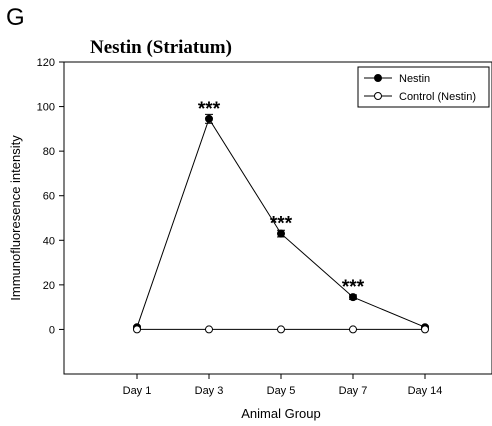 The height and width of the screenshot is (426, 492). Describe the element at coordinates (437, 97) in the screenshot. I see `legend-label: Control (Nestin)` at that location.